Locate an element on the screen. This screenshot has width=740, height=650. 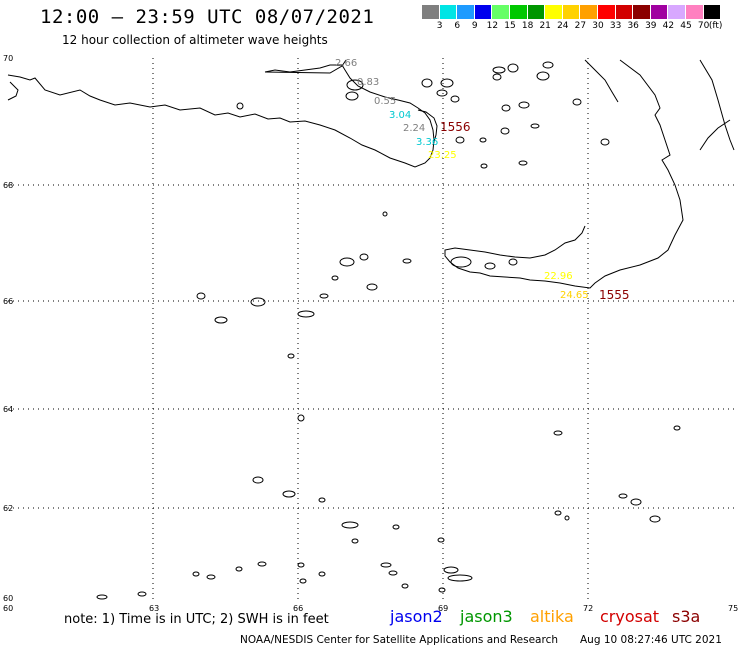
colorbar-label: 18 is located at coordinates (527, 26).